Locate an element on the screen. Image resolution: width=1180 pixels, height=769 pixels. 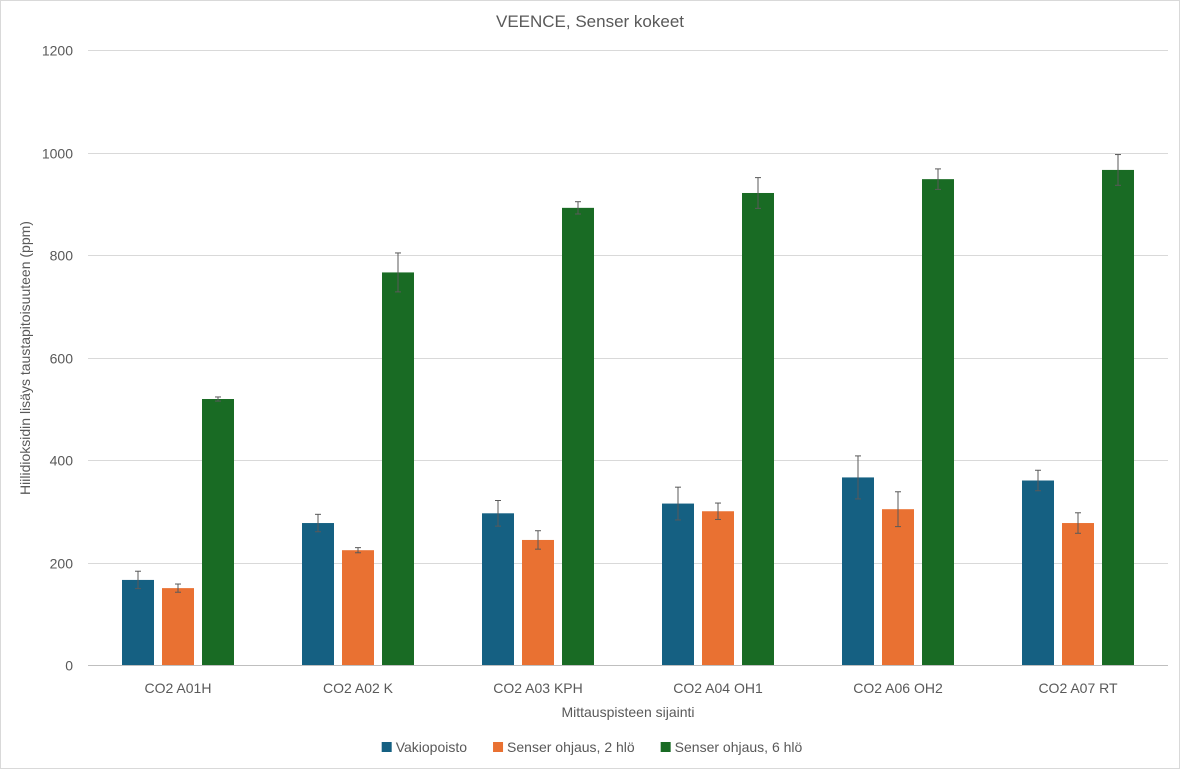
legend-item: Senser ohjaus, 2 hlö is located at coordinates (564, 747).